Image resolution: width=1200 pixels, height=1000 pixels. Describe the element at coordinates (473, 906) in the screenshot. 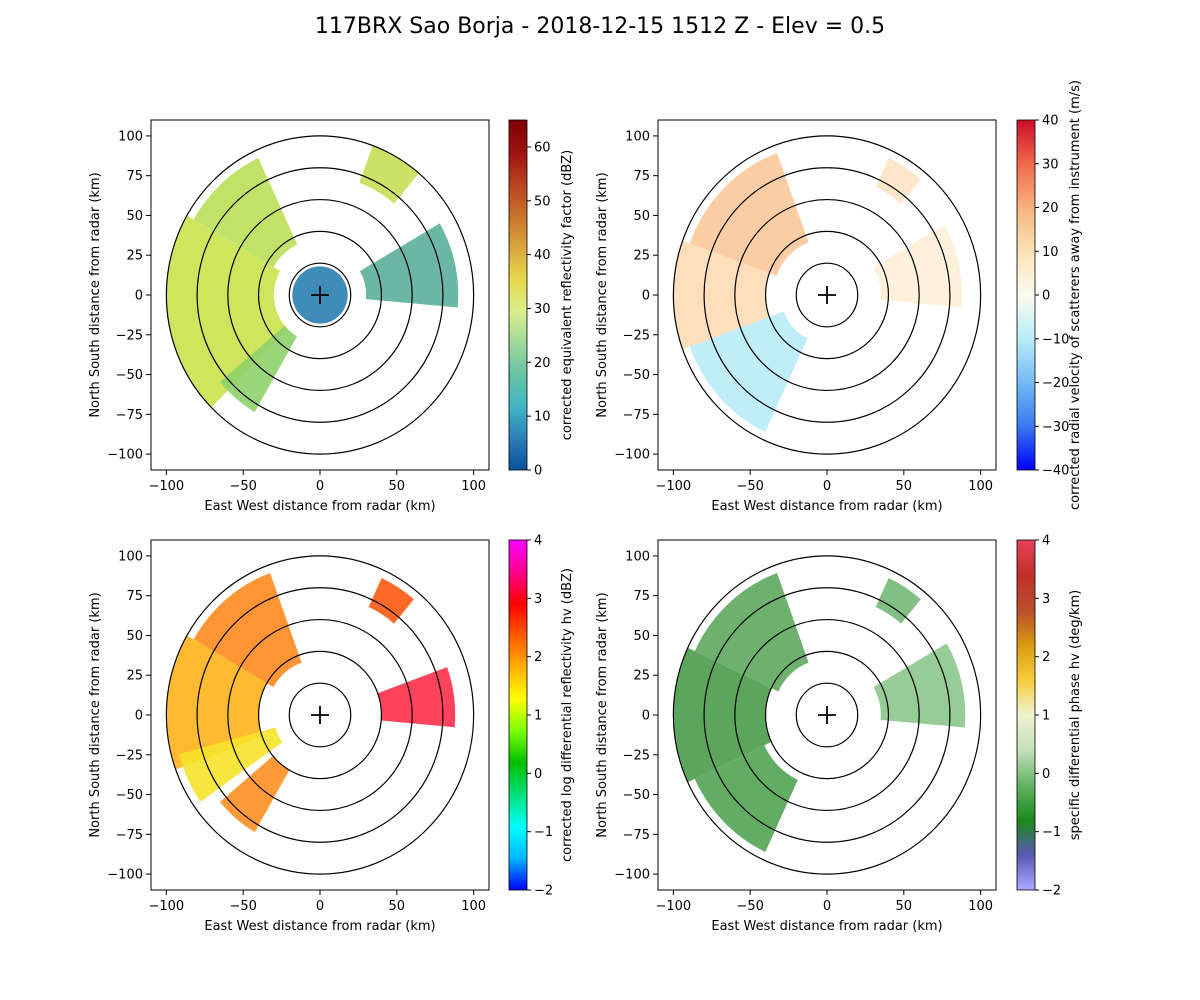

I see `x-tick-label: 100` at that location.